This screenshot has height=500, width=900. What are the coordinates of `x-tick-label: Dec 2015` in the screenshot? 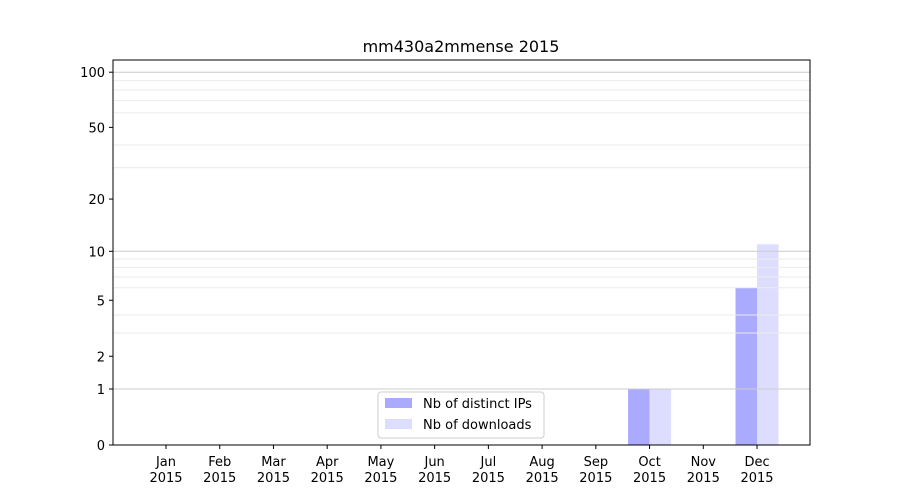 It's located at (756, 470).